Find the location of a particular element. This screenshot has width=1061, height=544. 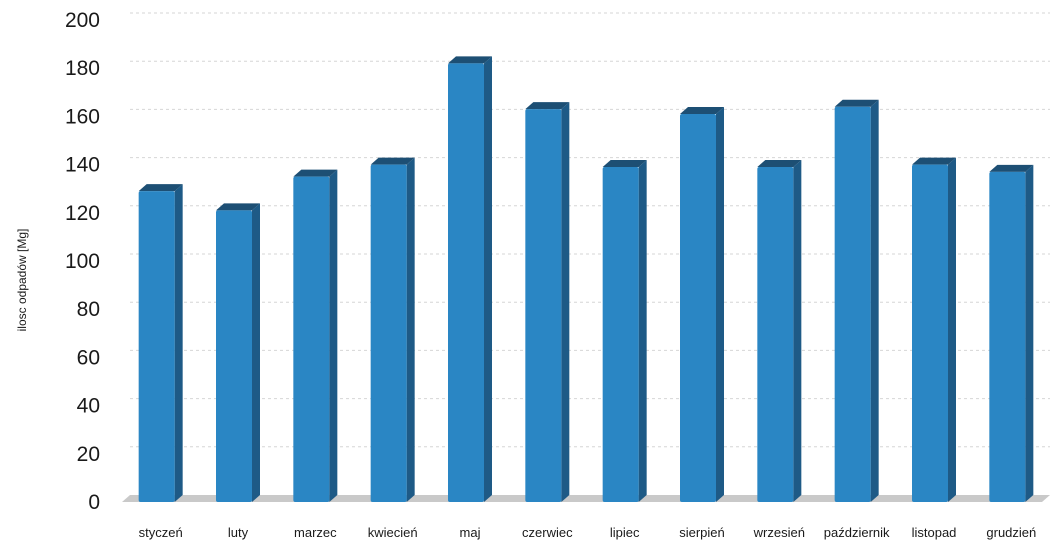

y-tick-label: 0 is located at coordinates (94, 502).